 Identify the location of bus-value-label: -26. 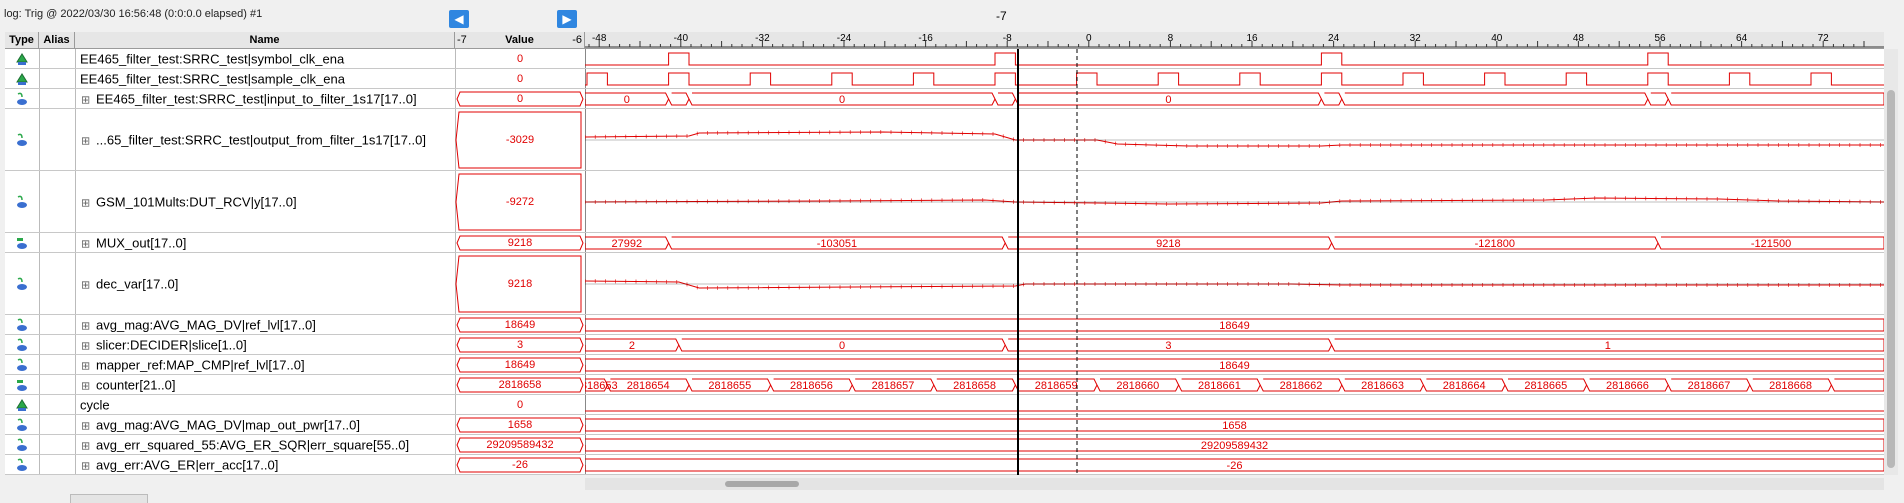
(1235, 466).